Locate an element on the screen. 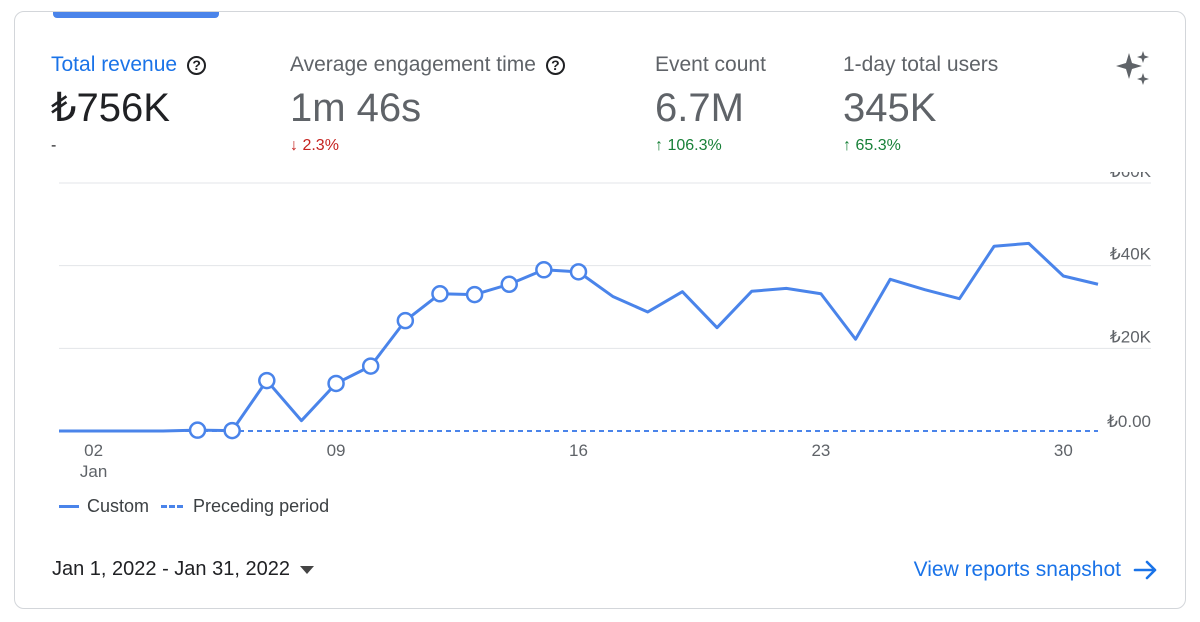  y-tick-label: ₺40K is located at coordinates (1131, 254).